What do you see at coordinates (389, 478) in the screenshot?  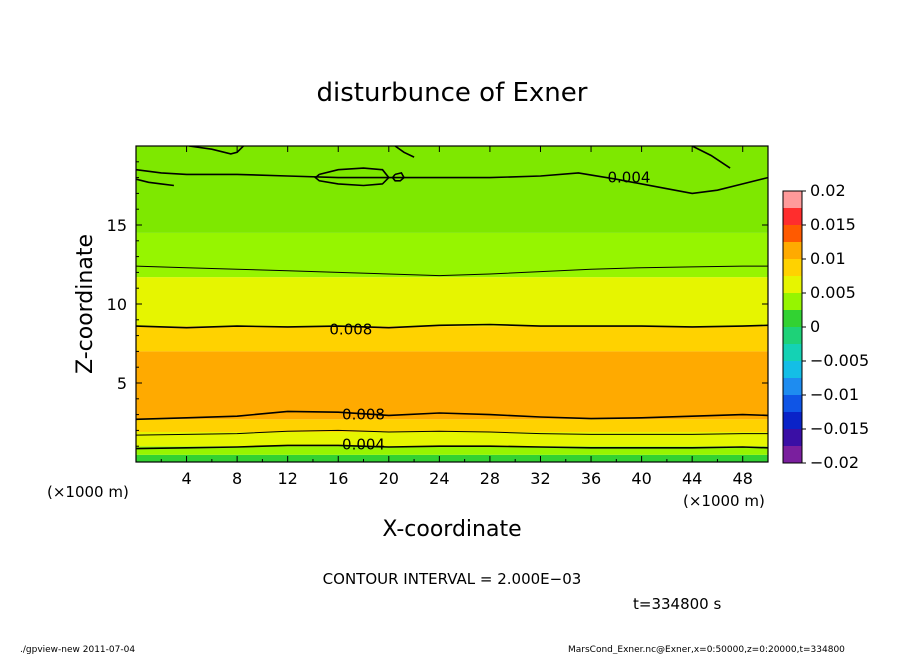 I see `x-tick-label-4: 20` at bounding box center [389, 478].